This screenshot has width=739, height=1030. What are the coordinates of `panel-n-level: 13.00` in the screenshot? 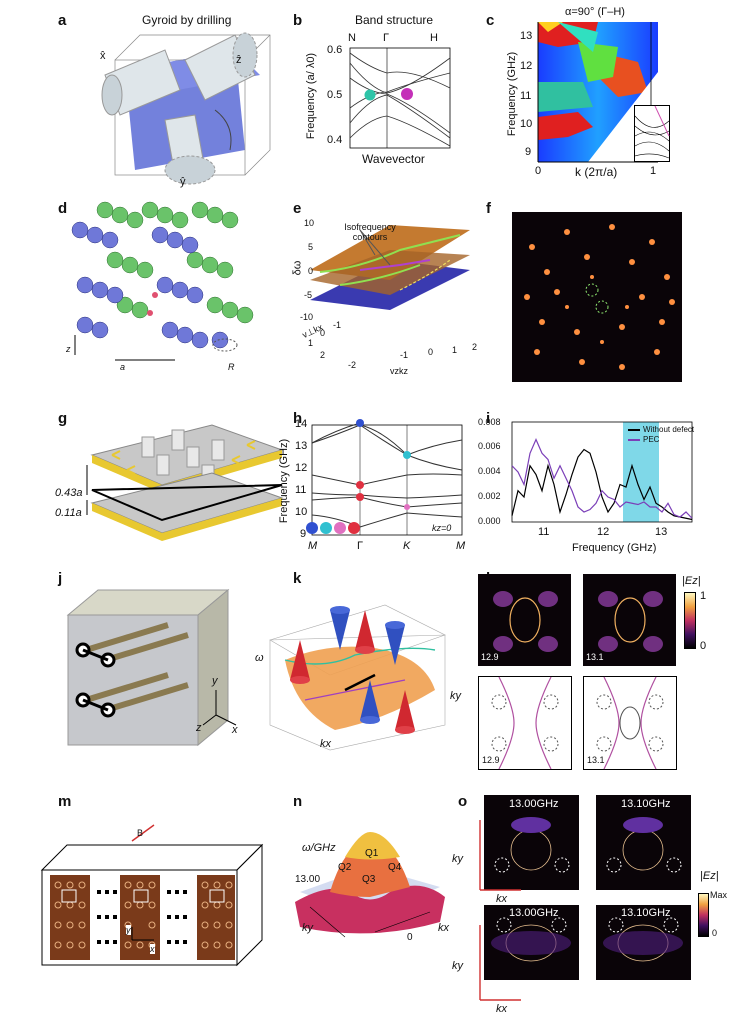 It's located at (308, 879).